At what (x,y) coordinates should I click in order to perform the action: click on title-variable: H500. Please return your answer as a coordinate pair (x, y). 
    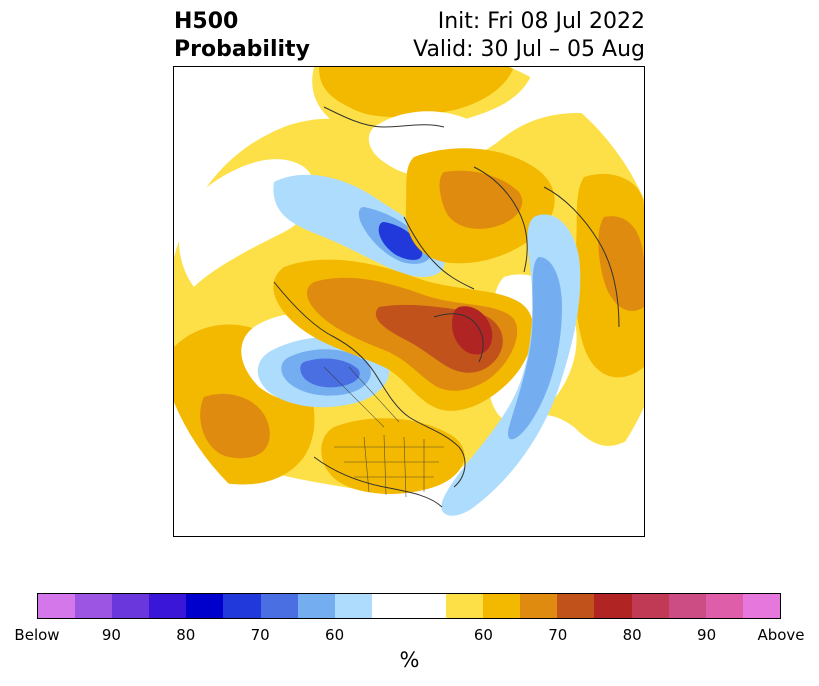
    Looking at the image, I should click on (206, 21).